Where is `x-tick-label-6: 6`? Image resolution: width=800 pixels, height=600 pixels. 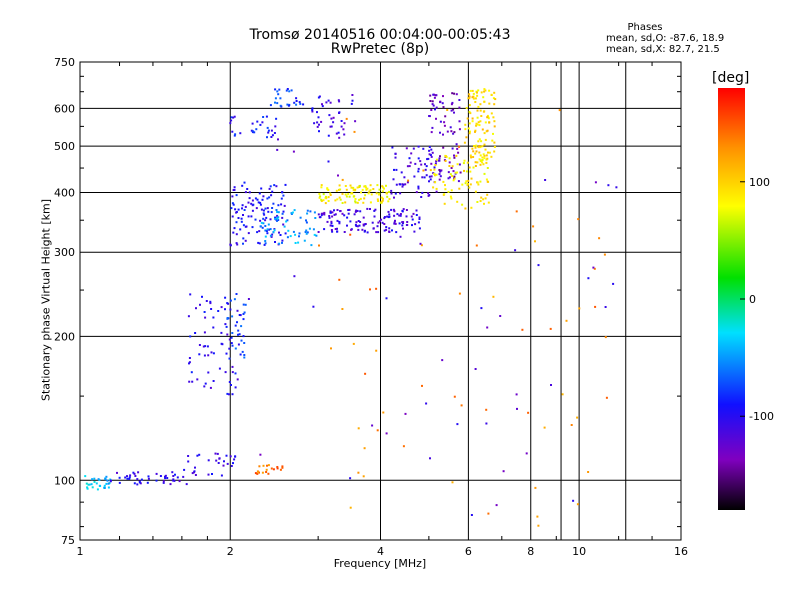
x-tick-label-6: 6 is located at coordinates (468, 551).